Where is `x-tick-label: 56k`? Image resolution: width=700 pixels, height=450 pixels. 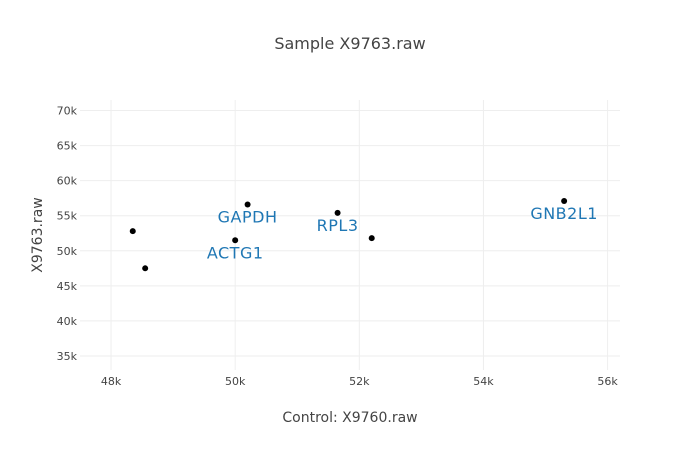 x-tick-label: 56k is located at coordinates (607, 381).